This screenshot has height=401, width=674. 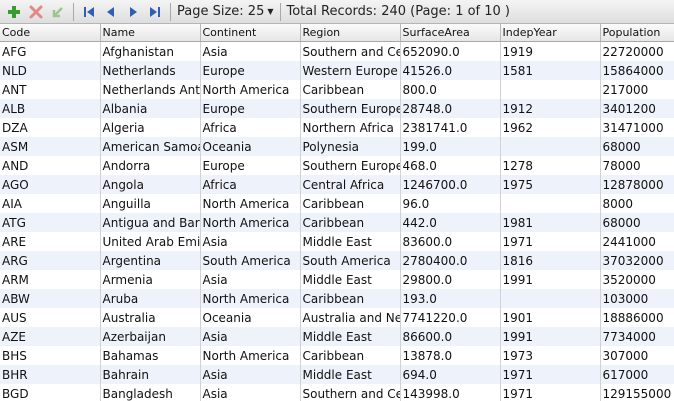 What do you see at coordinates (450, 241) in the screenshot?
I see `cell-surfacearea: 83600.0` at bounding box center [450, 241].